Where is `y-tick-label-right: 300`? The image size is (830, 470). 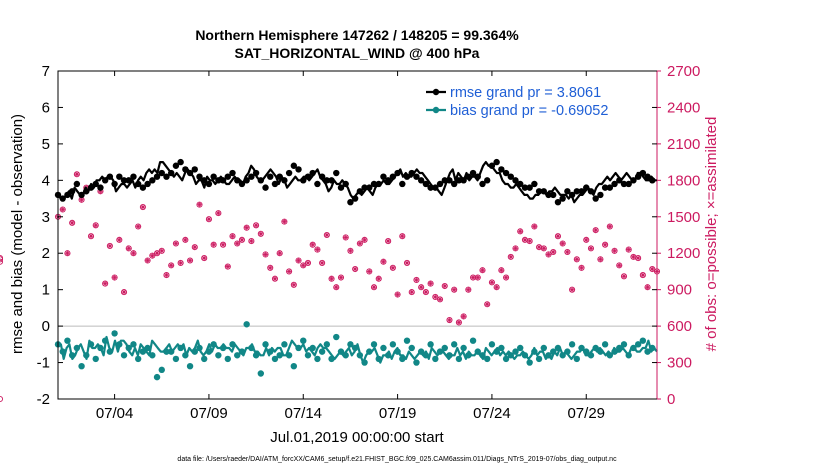 y-tick-label-right: 300 is located at coordinates (679, 363).